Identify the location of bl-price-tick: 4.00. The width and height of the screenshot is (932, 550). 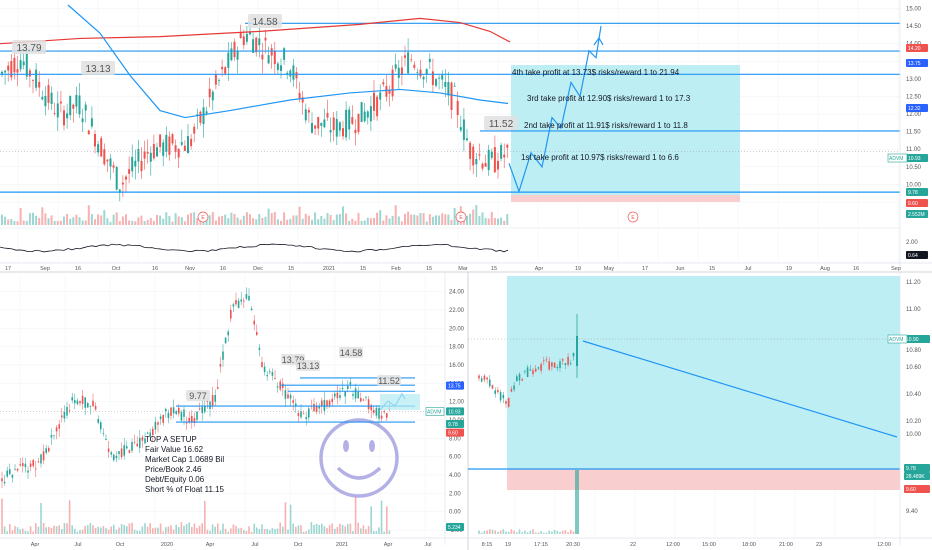
(455, 476).